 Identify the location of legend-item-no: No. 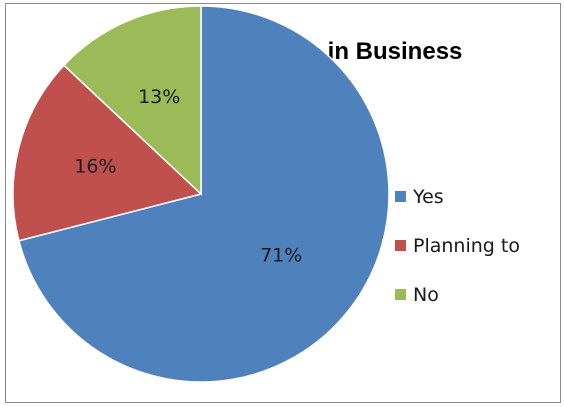
(457, 294).